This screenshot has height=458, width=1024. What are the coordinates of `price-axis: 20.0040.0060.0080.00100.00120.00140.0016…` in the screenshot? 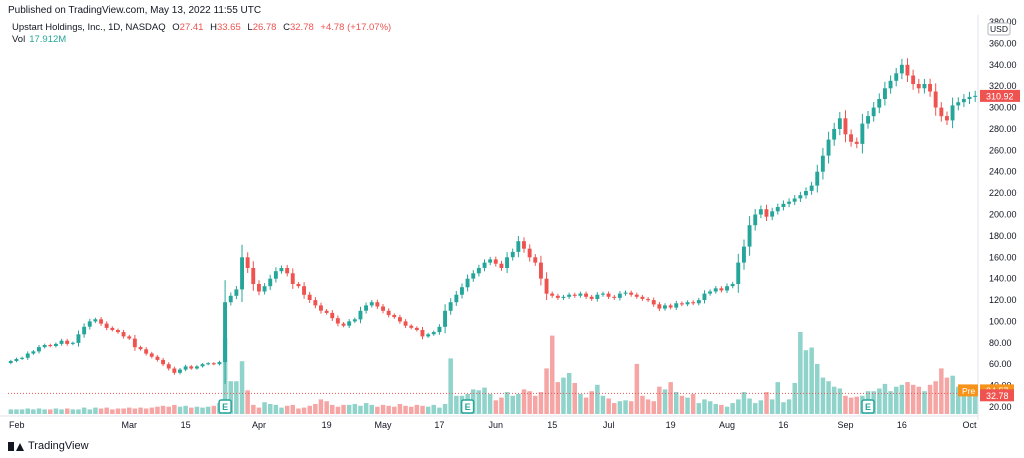 It's located at (989, 217).